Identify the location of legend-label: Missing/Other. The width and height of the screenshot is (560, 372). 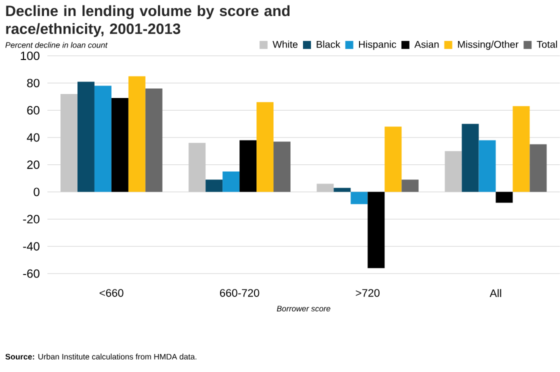
(488, 45).